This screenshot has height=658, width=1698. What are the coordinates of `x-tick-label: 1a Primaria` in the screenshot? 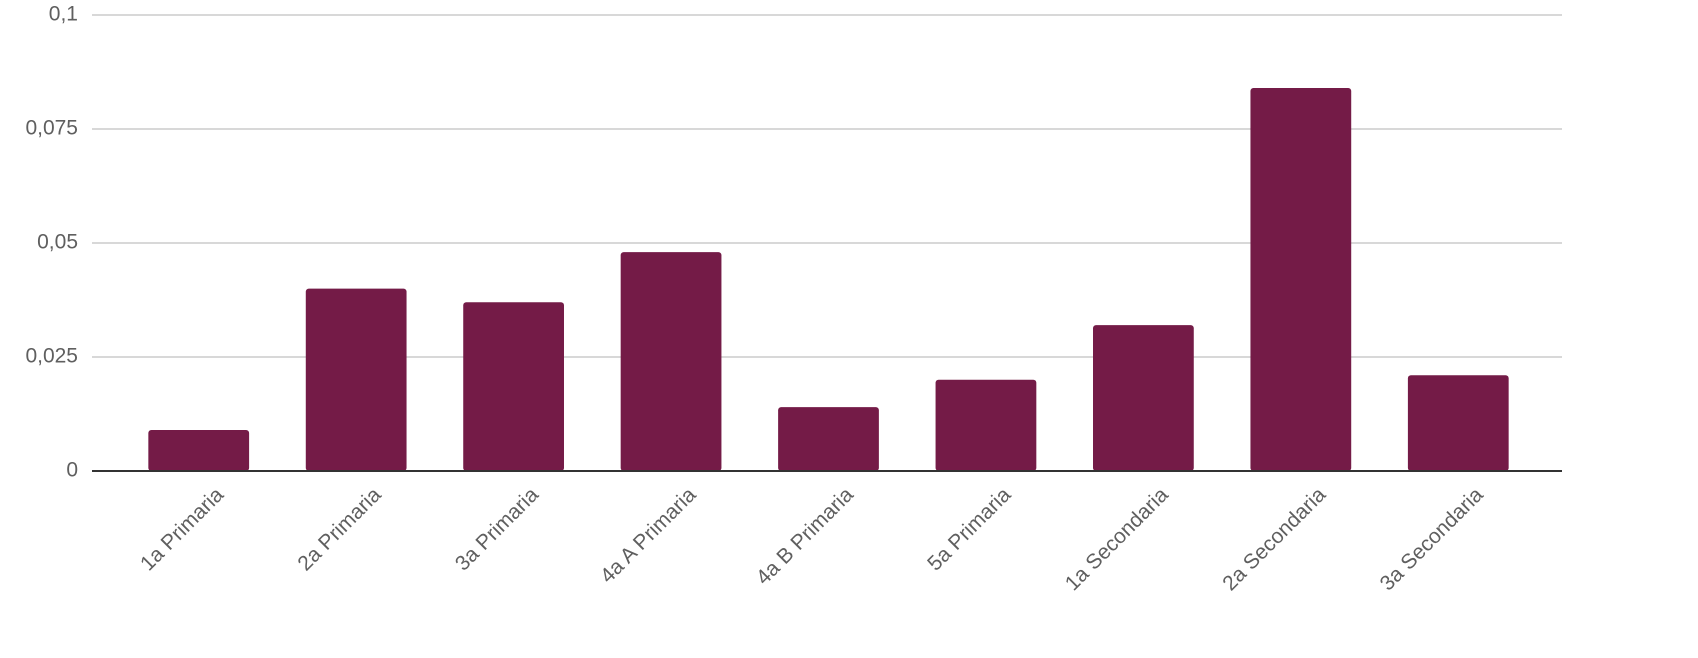 It's located at (182, 529).